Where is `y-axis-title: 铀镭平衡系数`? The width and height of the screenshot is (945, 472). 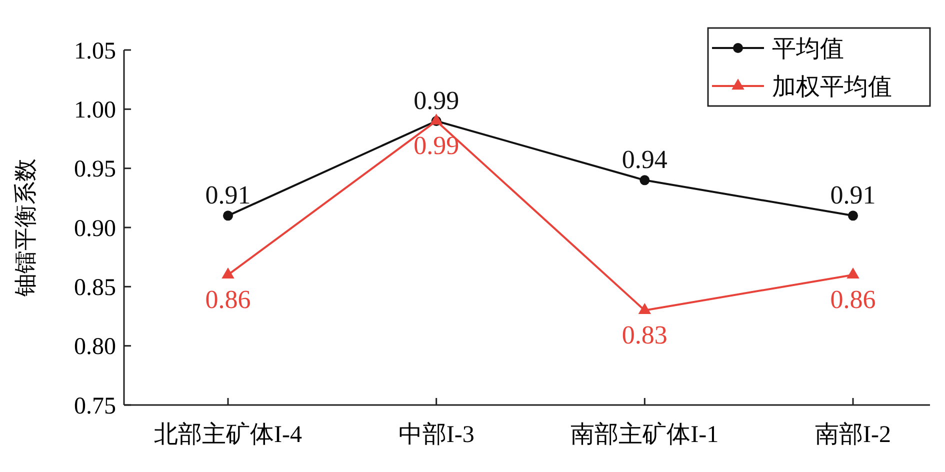
y-axis-title: 铀镭平衡系数 is located at coordinates (25, 228).